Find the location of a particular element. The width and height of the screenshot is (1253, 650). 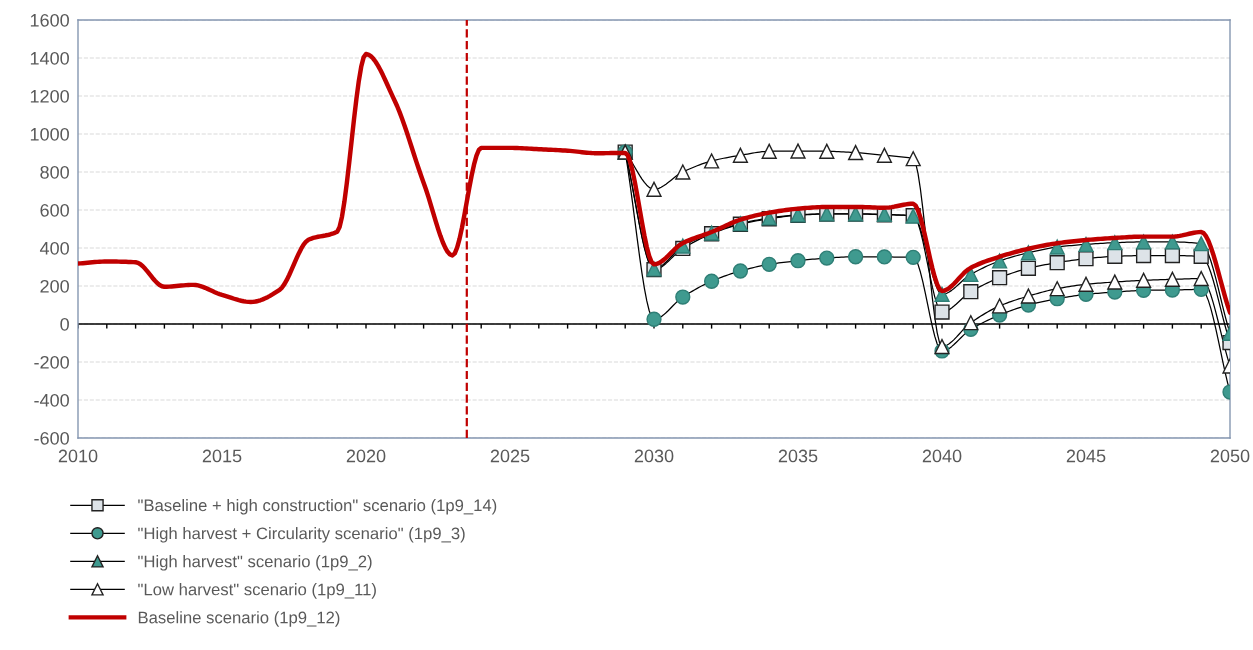

y-tick-label: -400 is located at coordinates (51, 400).